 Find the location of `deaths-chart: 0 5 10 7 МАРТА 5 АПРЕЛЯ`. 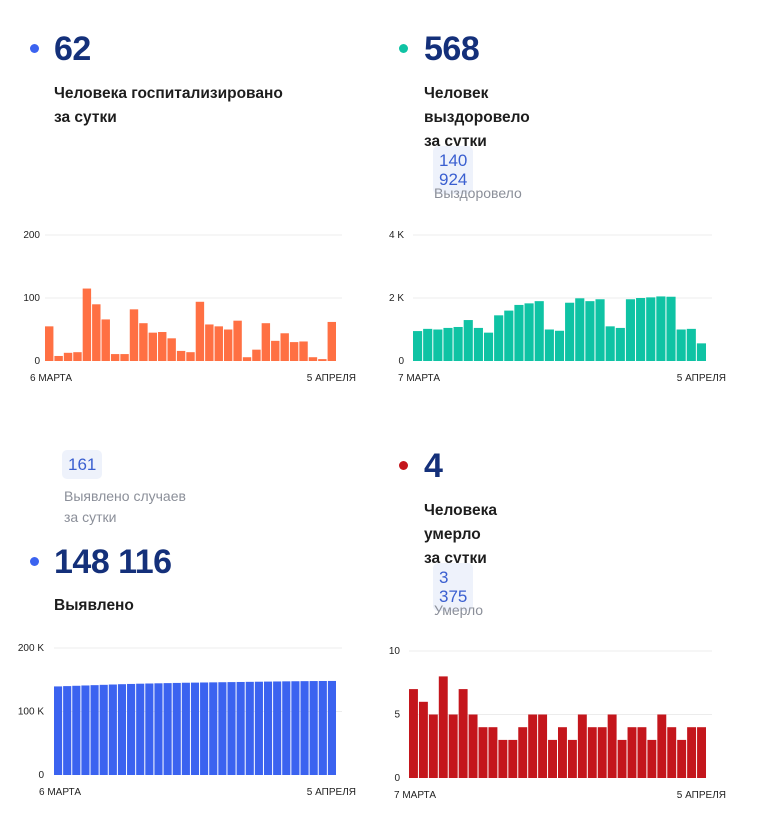

deaths-chart: 0 5 10 7 МАРТА 5 АПРЕЛЯ is located at coordinates (557, 723).